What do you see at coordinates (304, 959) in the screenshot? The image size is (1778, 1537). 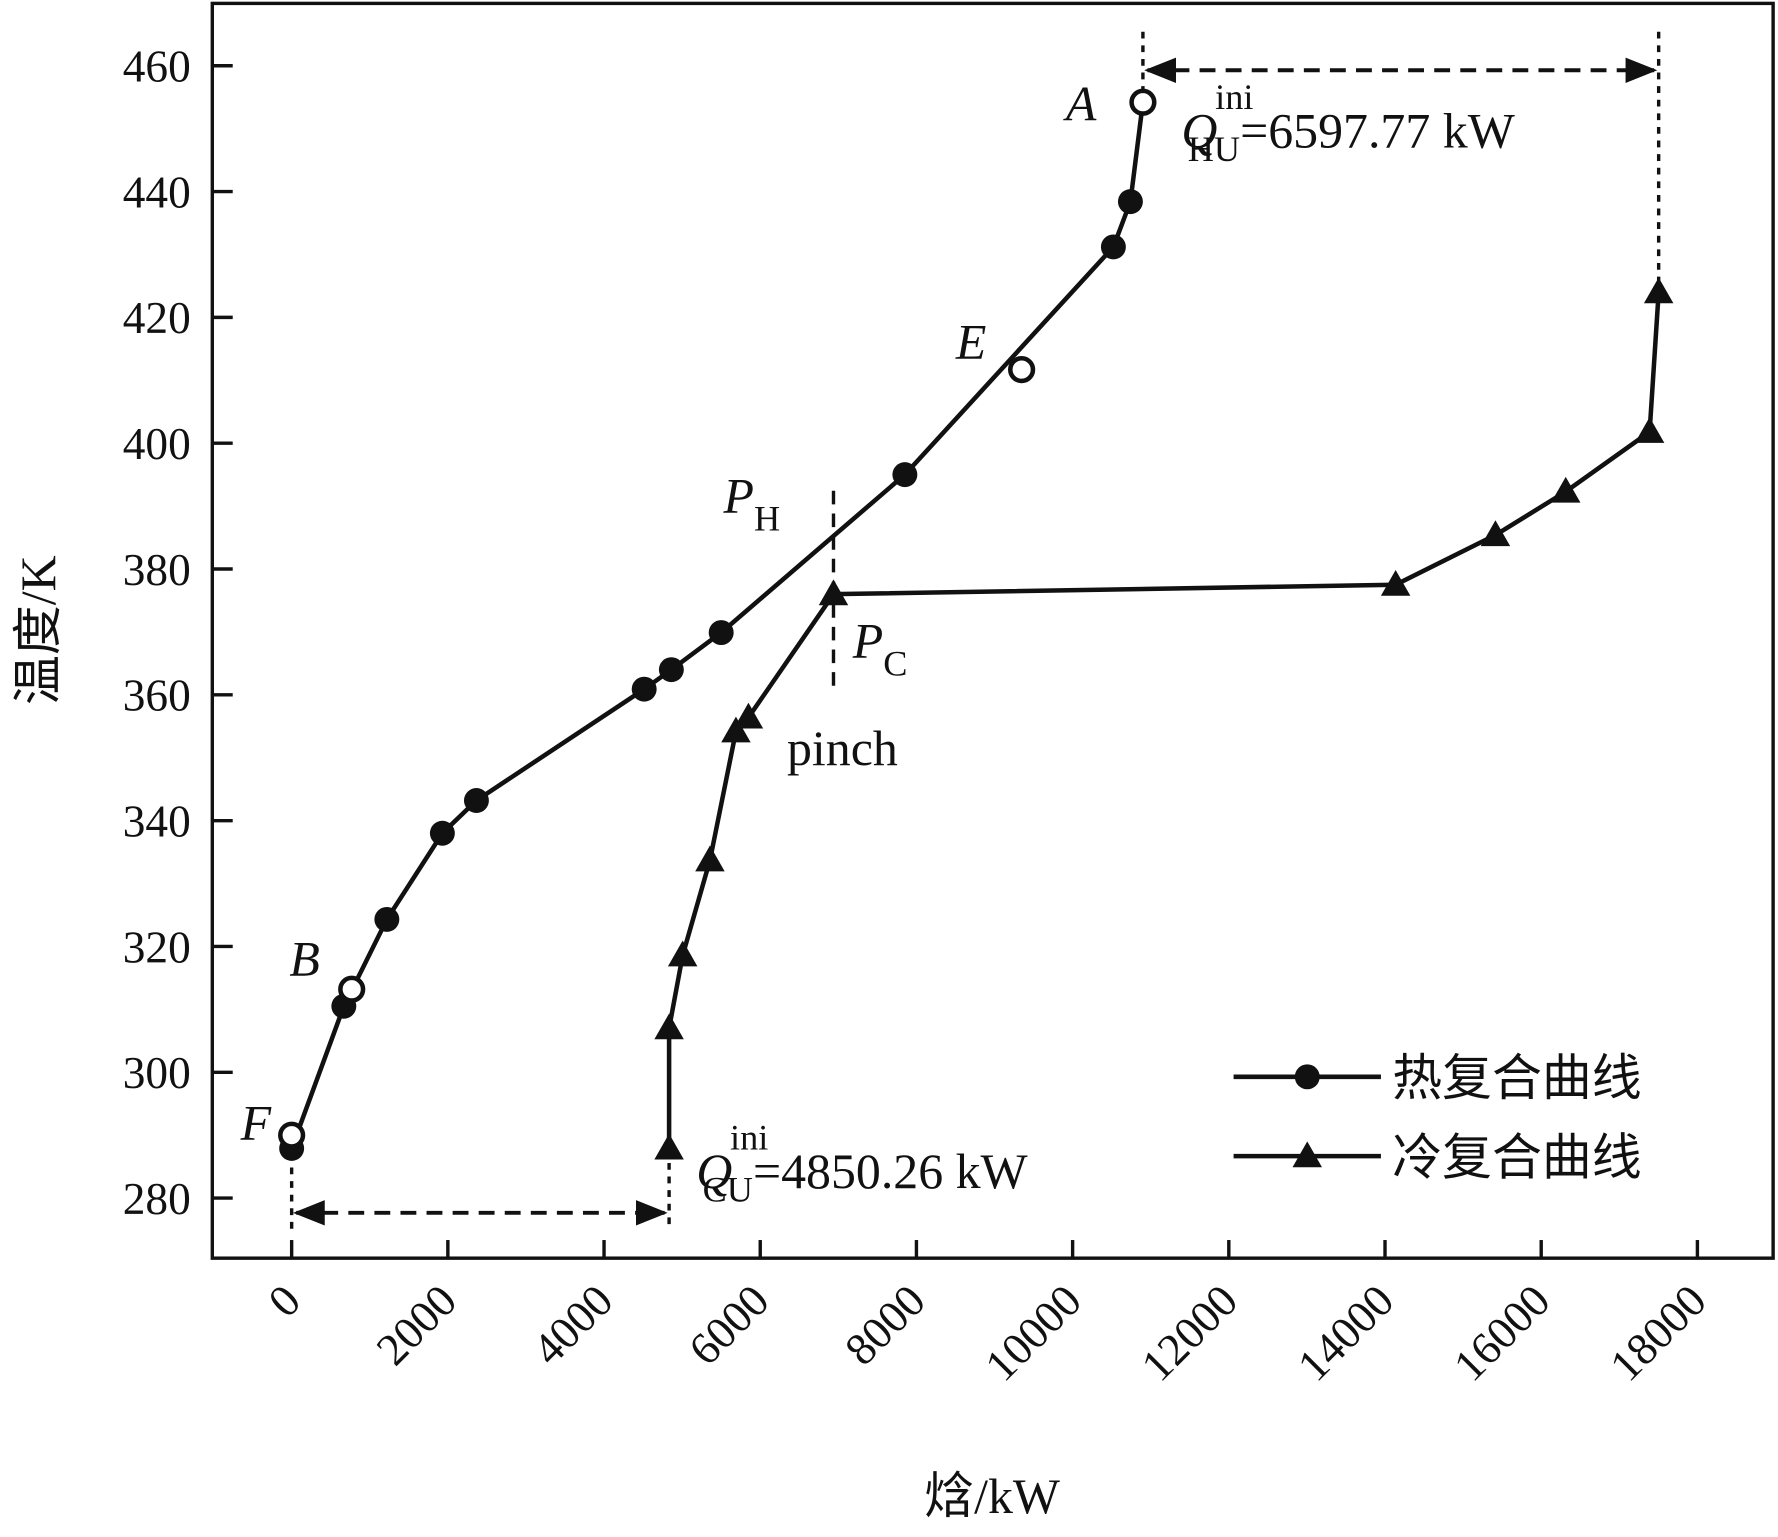 I see `point-label-B: B` at bounding box center [304, 959].